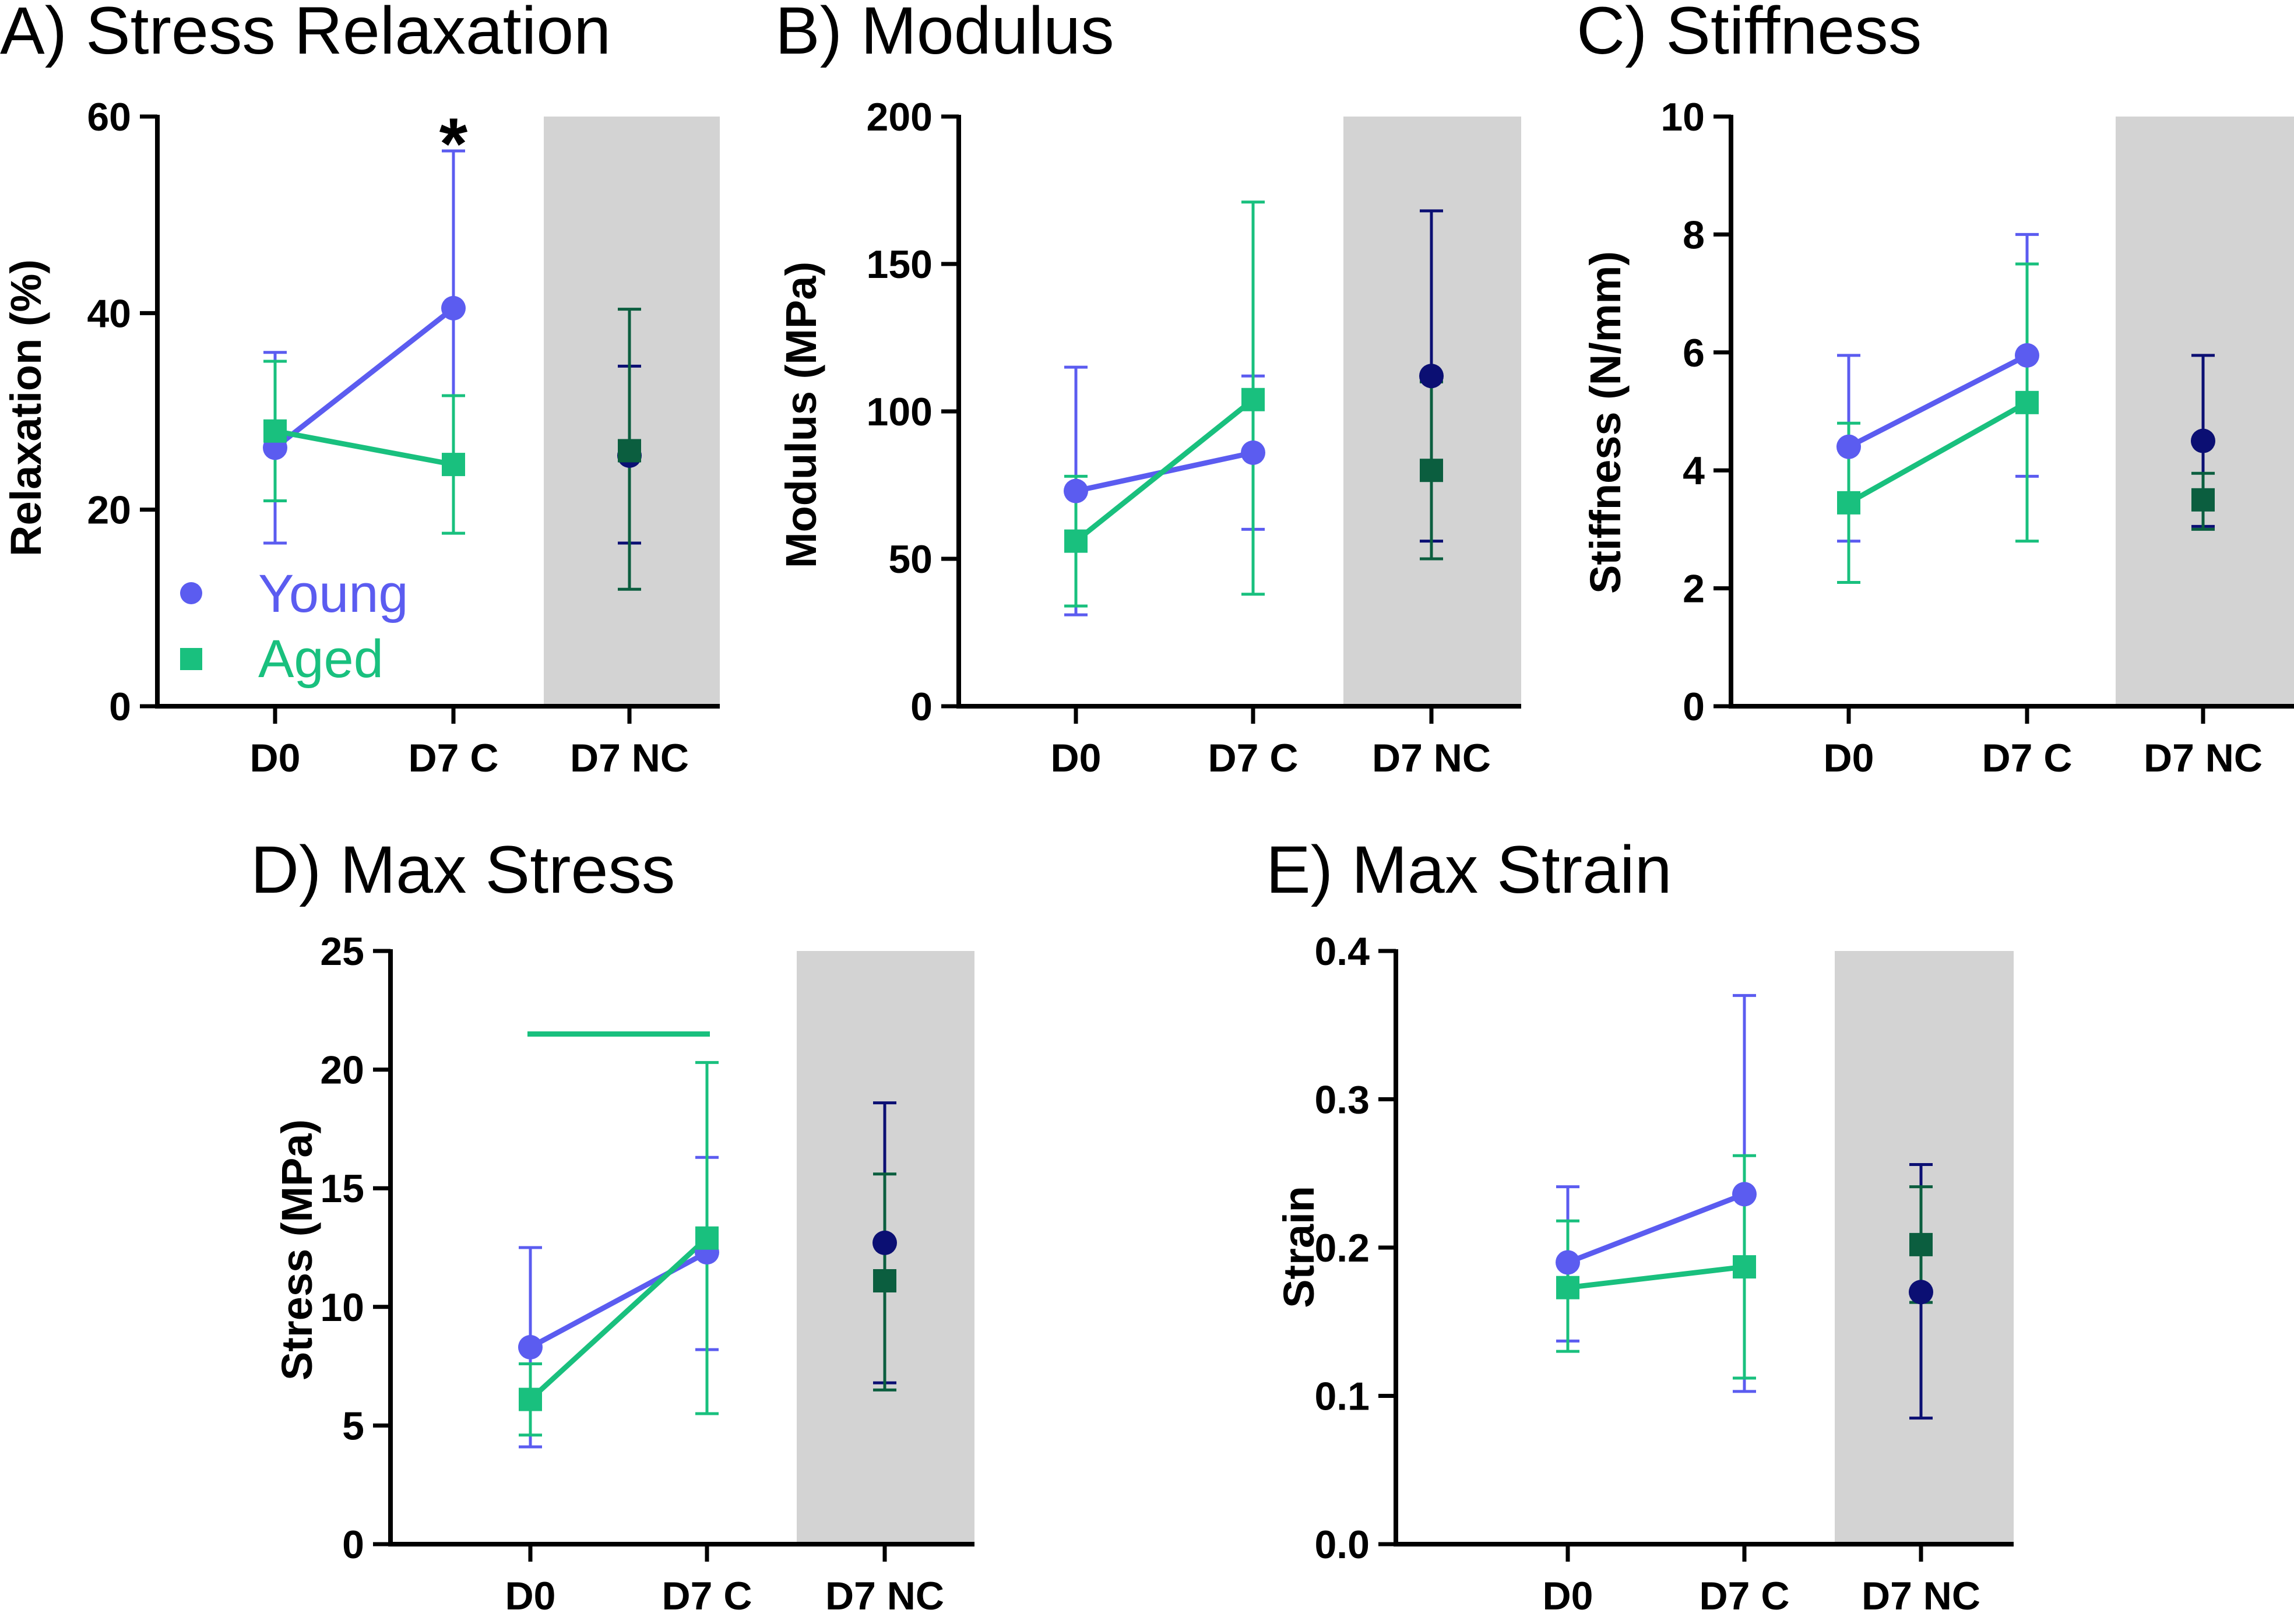 The height and width of the screenshot is (1624, 2294). What do you see at coordinates (1342, 1100) in the screenshot?
I see `y-tick-label: 0.3` at bounding box center [1342, 1100].